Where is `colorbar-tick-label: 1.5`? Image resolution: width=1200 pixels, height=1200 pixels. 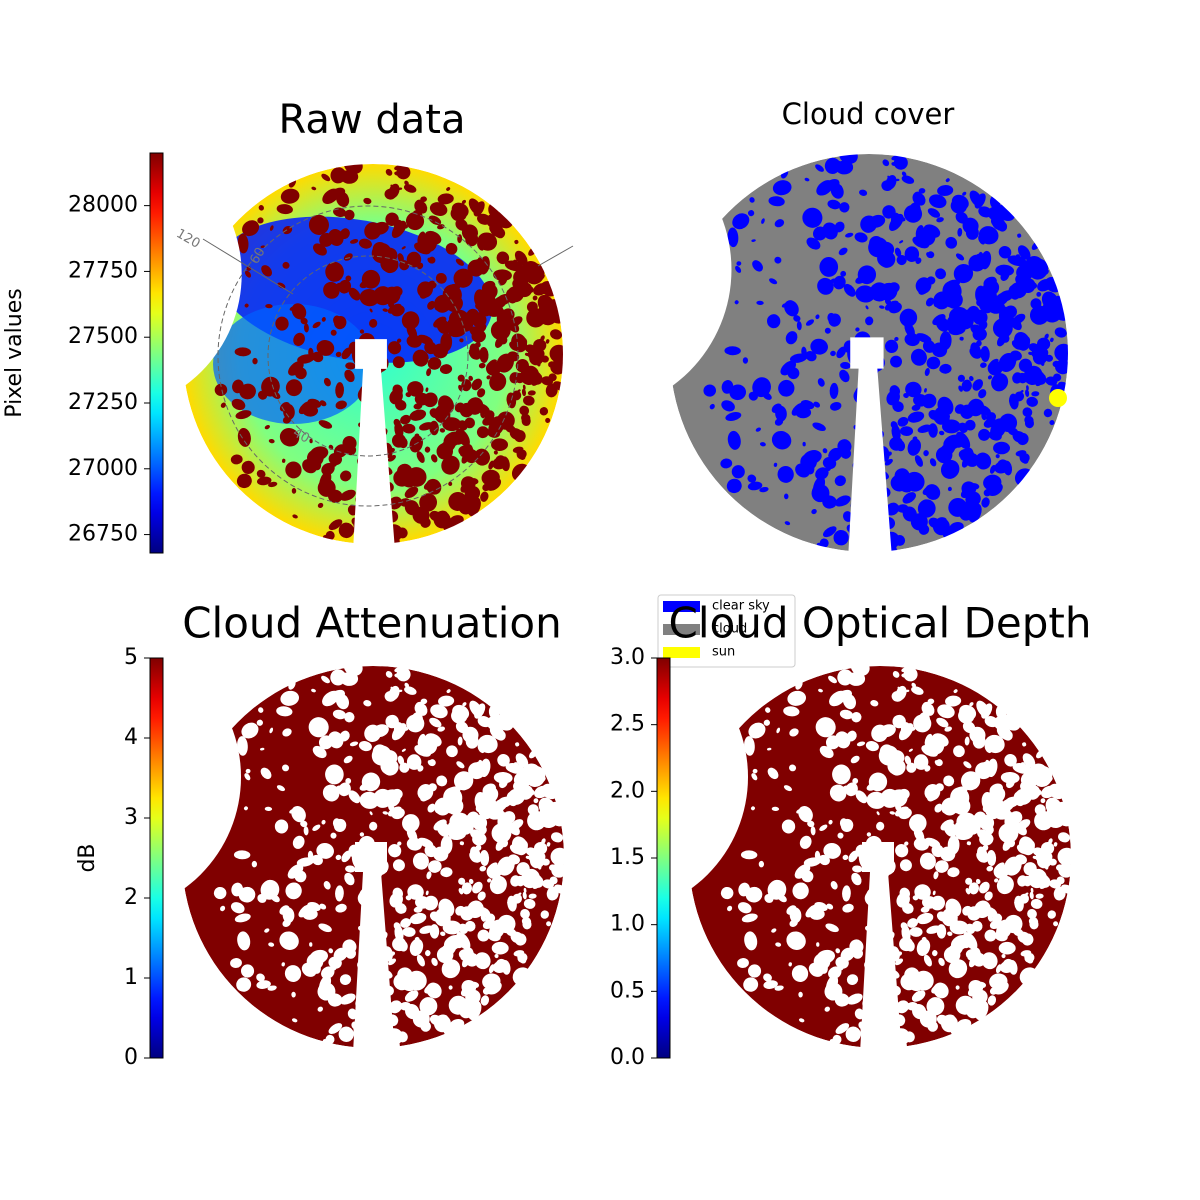 colorbar-tick-label: 1.5 is located at coordinates (627, 857).